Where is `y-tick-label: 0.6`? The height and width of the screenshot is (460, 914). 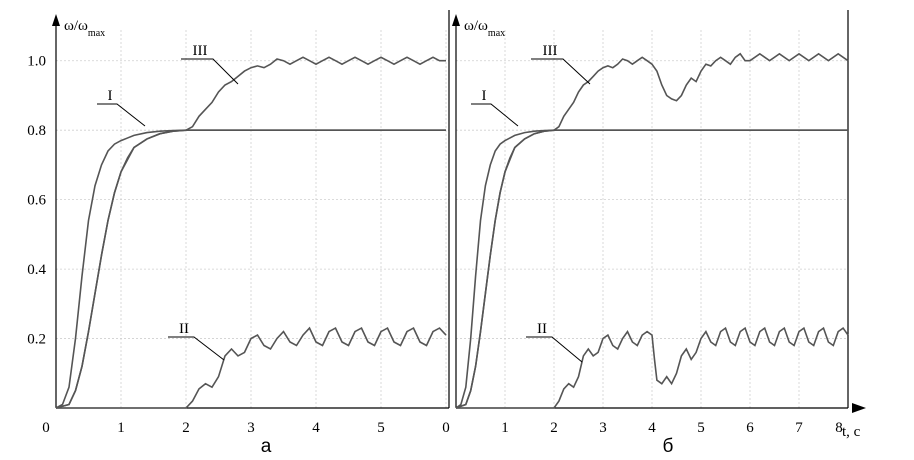
y-tick-label: 0.6 is located at coordinates (36, 201).